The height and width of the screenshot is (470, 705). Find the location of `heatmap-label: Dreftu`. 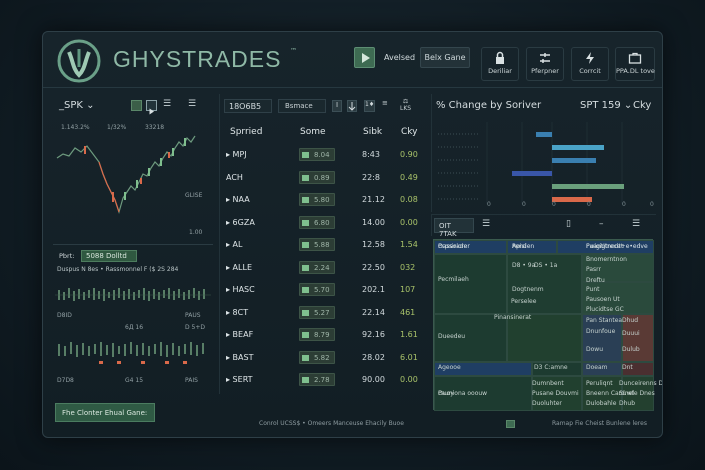

heatmap-label: Dreftu is located at coordinates (595, 280).